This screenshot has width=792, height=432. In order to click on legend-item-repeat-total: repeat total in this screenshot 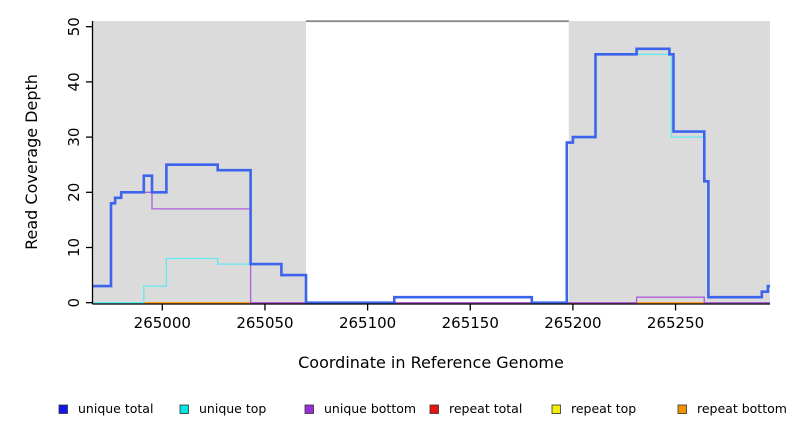, I will do `click(475, 408)`.